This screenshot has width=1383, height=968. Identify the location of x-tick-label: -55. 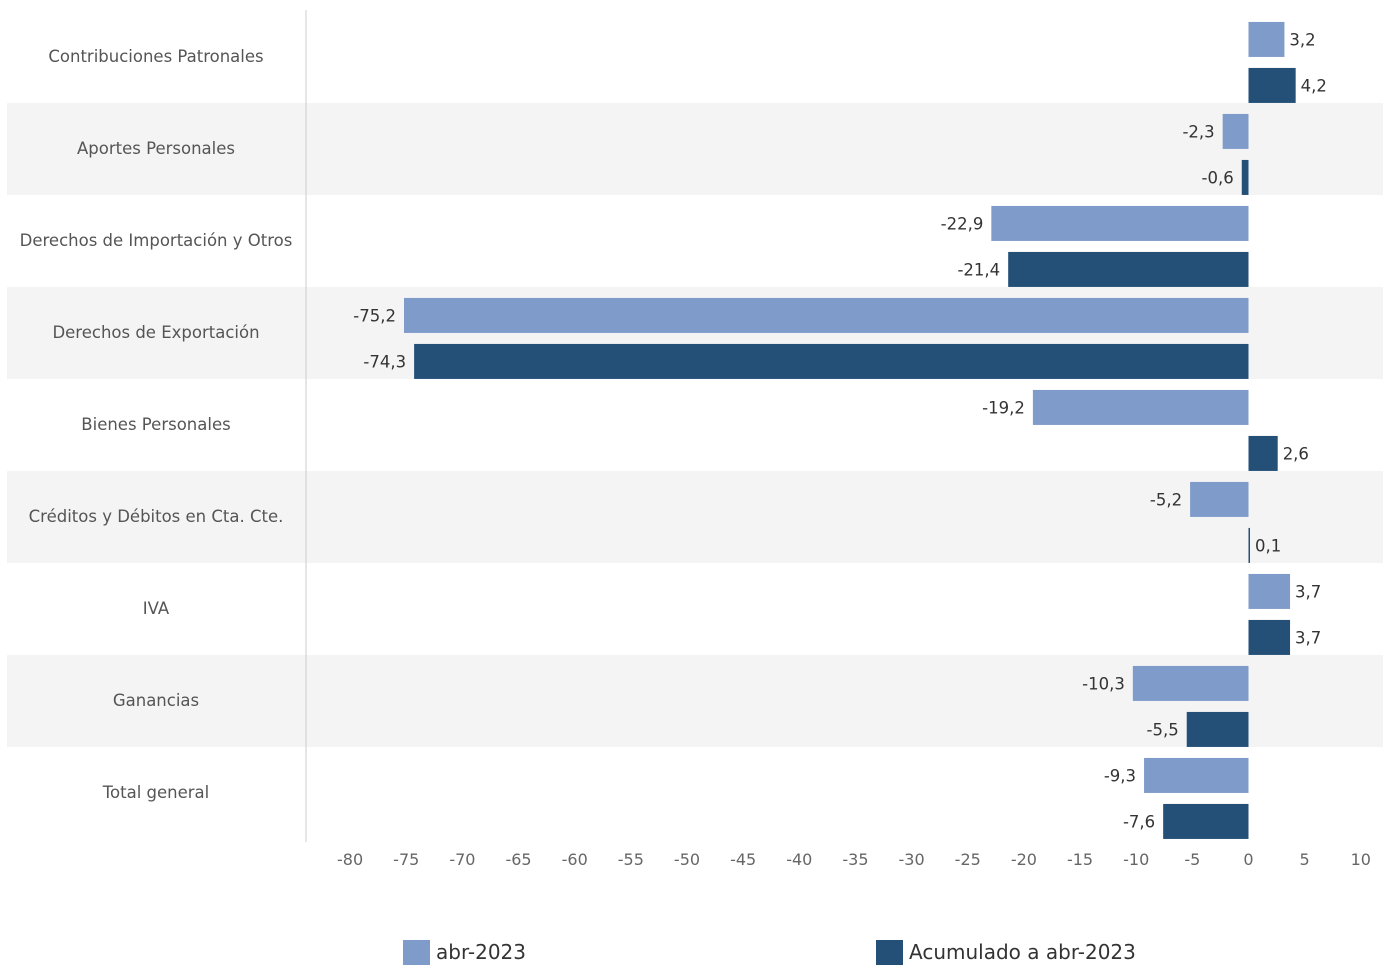
(631, 859).